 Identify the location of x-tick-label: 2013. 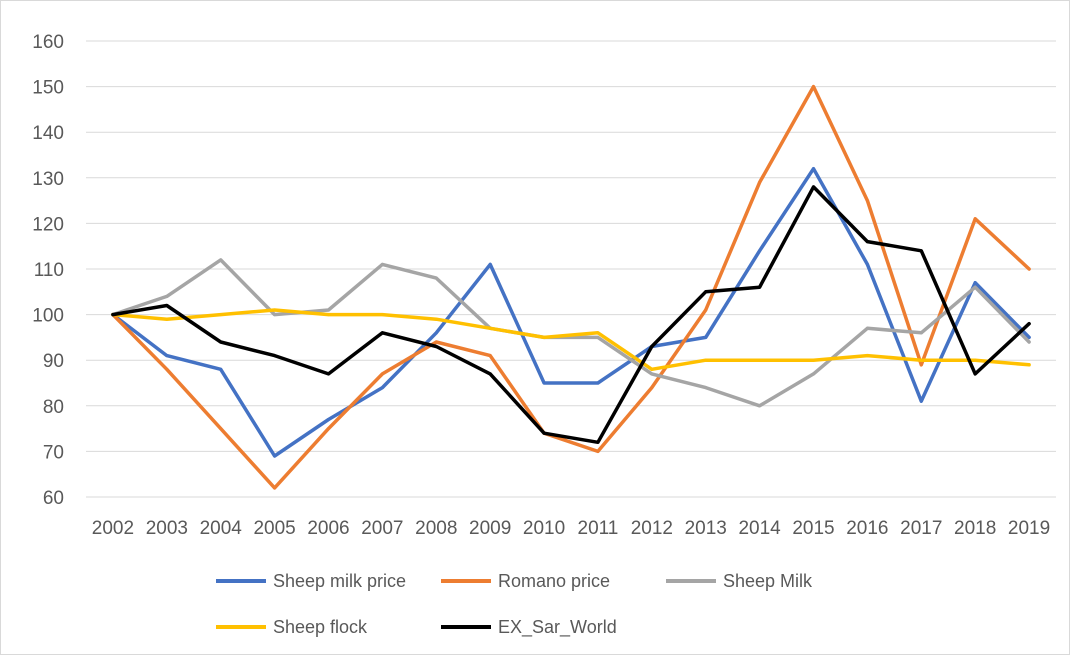
(706, 528).